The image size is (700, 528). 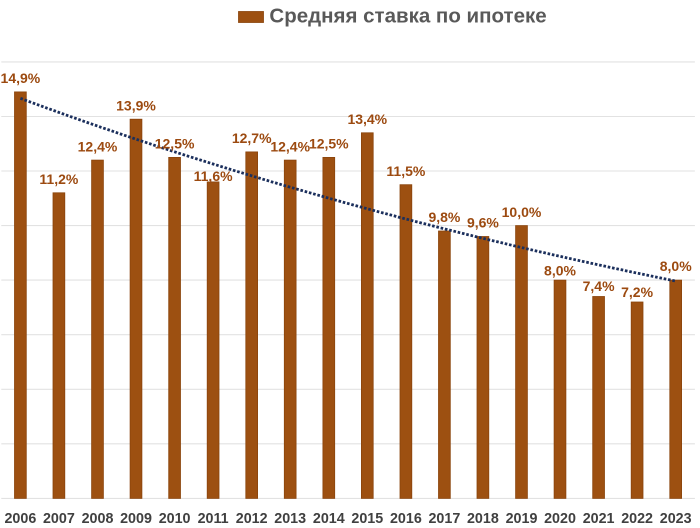 I want to click on svg-text: 7,4%, so click(x=599, y=286).